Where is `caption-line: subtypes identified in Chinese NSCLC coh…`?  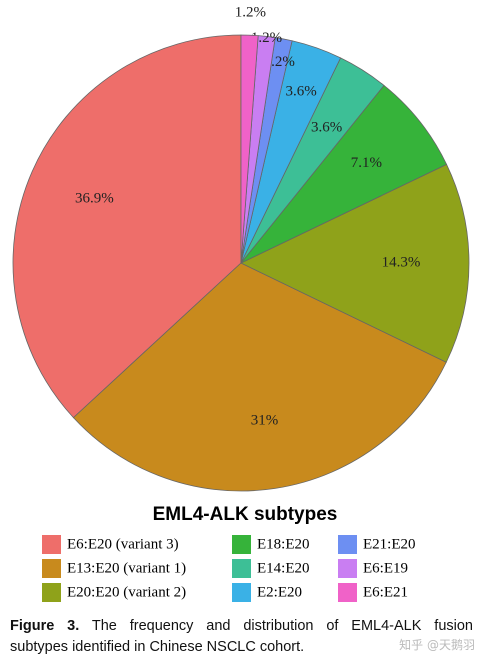
caption-line: subtypes identified in Chinese NSCLC coh… is located at coordinates (157, 647).